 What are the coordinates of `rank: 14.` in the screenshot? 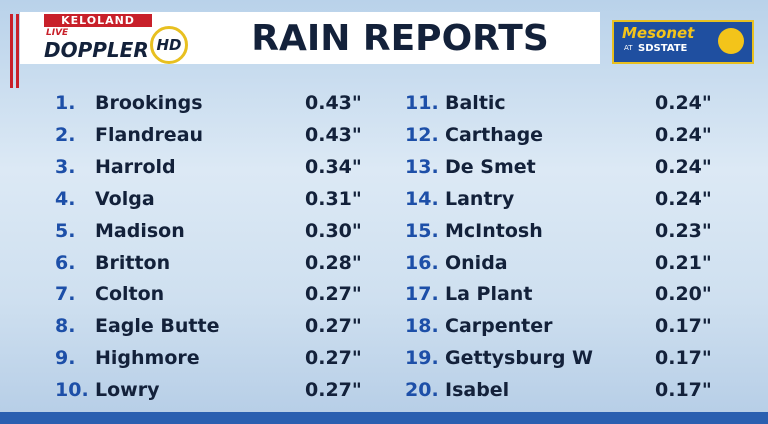 It's located at (422, 198).